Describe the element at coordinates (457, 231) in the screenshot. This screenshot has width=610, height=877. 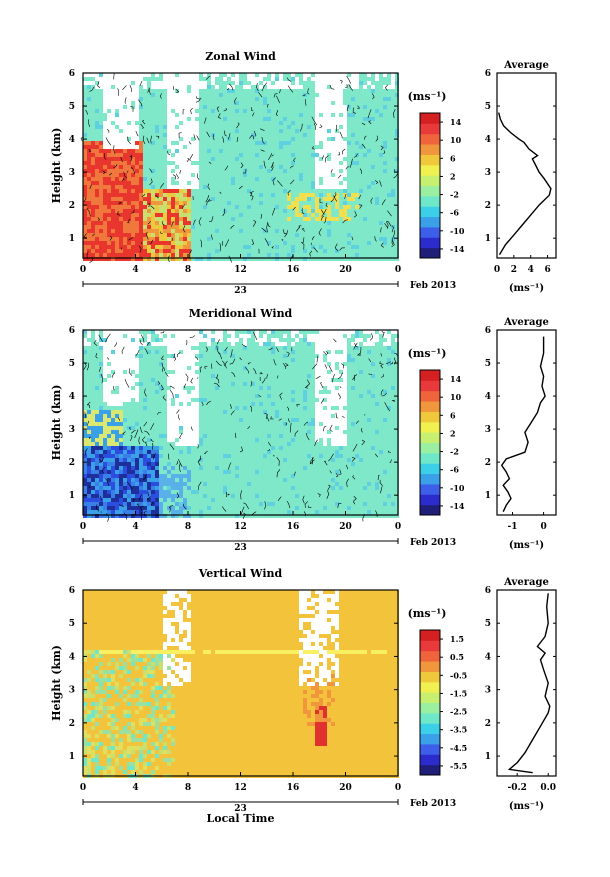
I see `colorbar-tick-label: -10` at that location.